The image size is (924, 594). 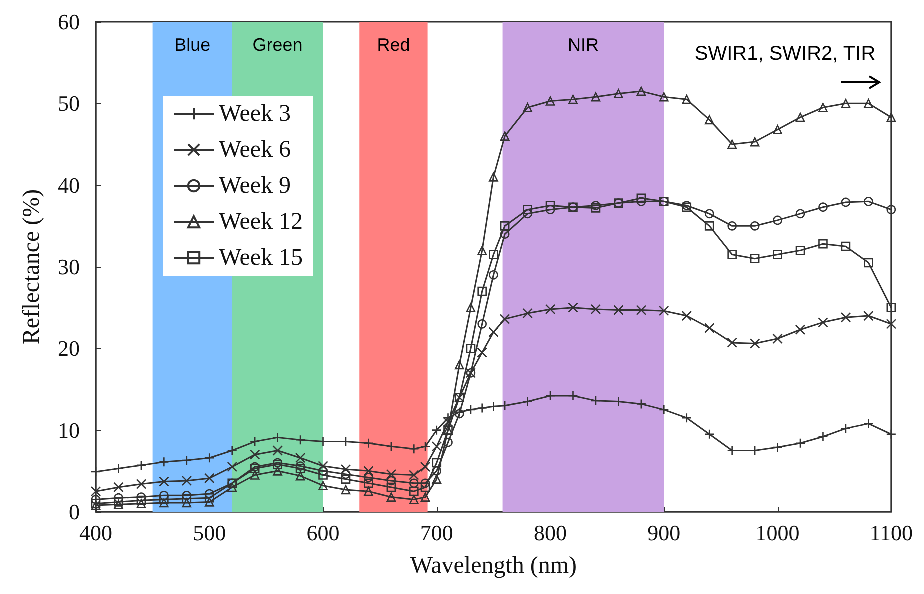 What do you see at coordinates (192, 45) in the screenshot?
I see `band-label: Blue` at bounding box center [192, 45].